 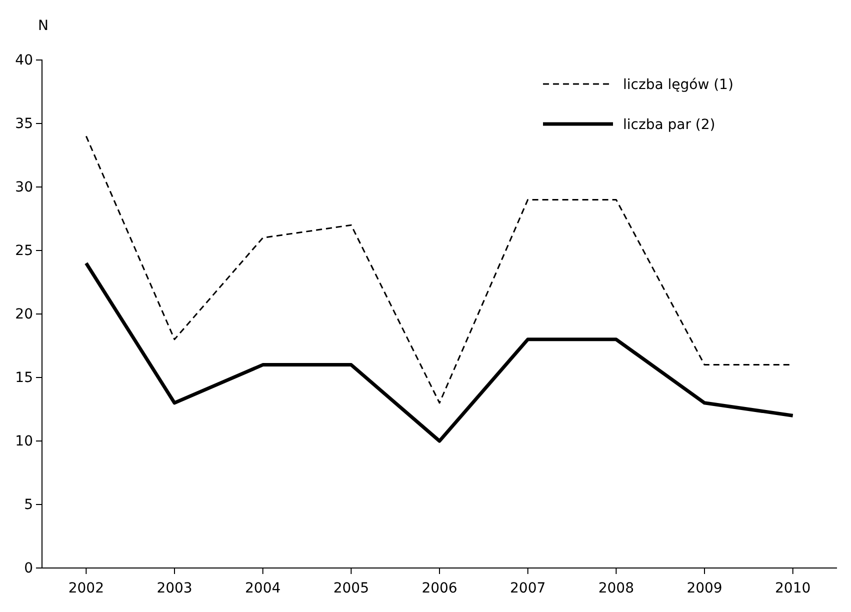 What do you see at coordinates (440, 588) in the screenshot?
I see `x-tick-label: 2006` at bounding box center [440, 588].